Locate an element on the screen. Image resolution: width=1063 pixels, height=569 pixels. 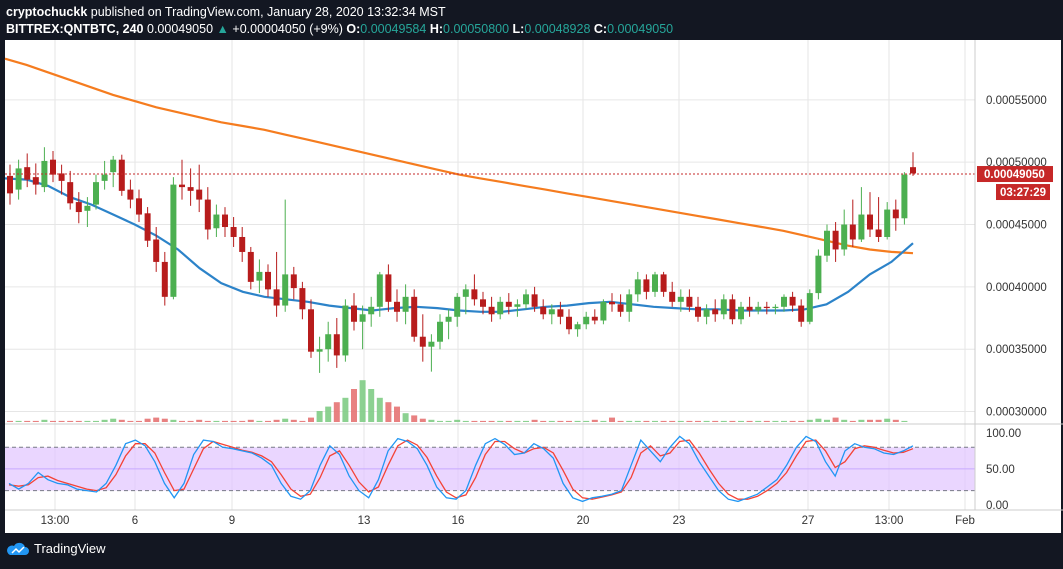
footer: TradingView is located at coordinates (531, 551).